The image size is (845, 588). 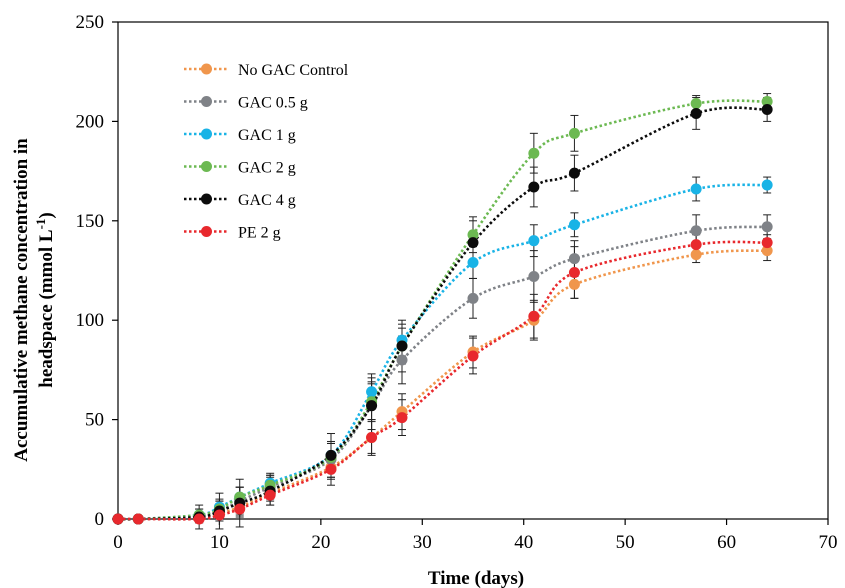 What do you see at coordinates (46, 308) in the screenshot?
I see `y-axis-title-text: headspace (mmol L` at bounding box center [46, 308].